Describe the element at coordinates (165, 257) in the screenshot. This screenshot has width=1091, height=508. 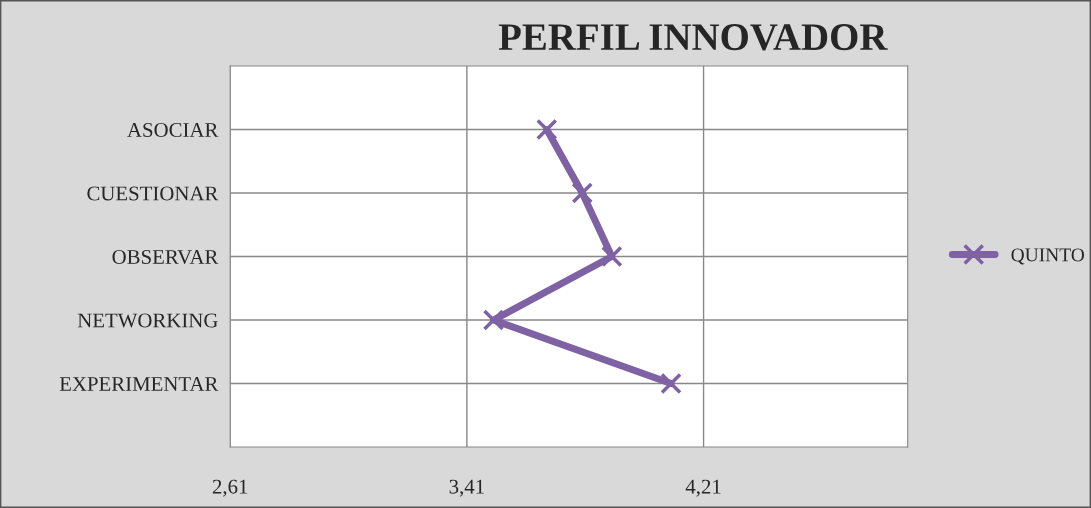
I see `y-tick-label: OBSERVAR` at that location.